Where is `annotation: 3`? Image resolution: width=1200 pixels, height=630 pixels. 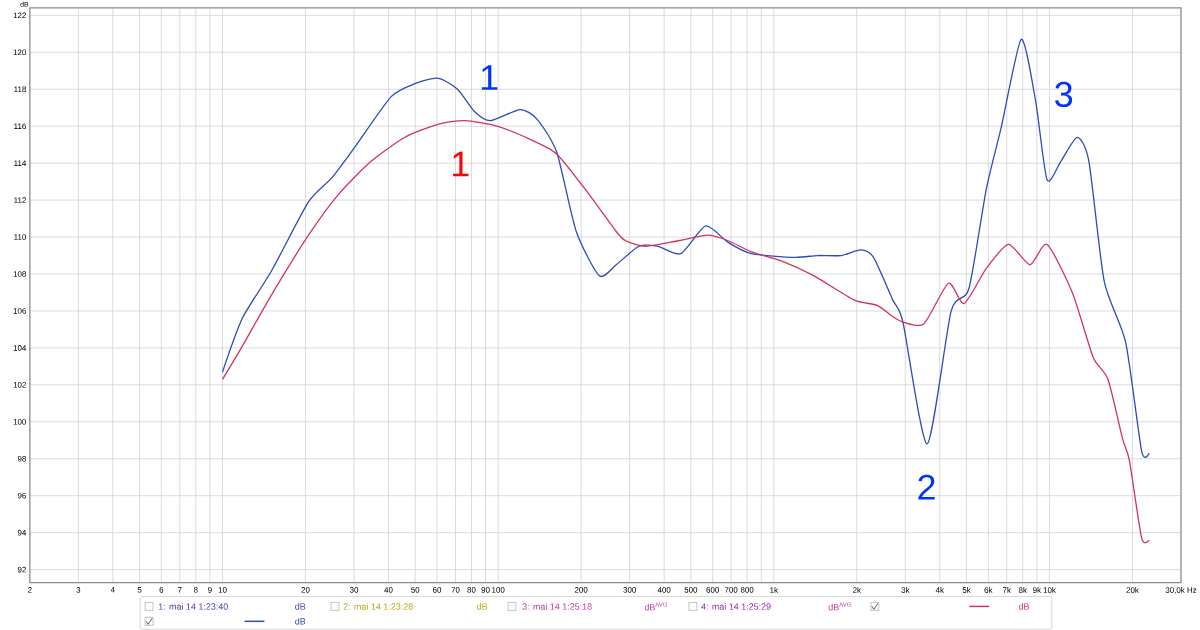 annotation: 3 is located at coordinates (1064, 94).